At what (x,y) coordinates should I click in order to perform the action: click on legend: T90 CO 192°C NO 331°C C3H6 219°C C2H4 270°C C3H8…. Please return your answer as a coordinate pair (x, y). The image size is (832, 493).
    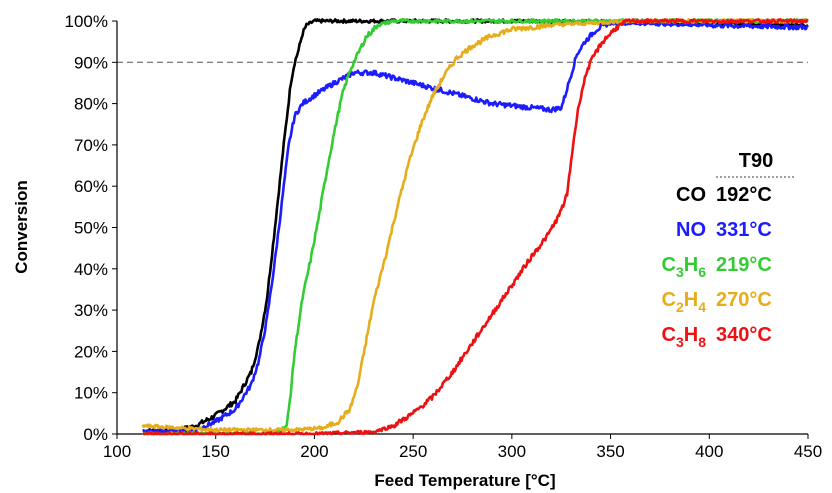
    Looking at the image, I should click on (729, 250).